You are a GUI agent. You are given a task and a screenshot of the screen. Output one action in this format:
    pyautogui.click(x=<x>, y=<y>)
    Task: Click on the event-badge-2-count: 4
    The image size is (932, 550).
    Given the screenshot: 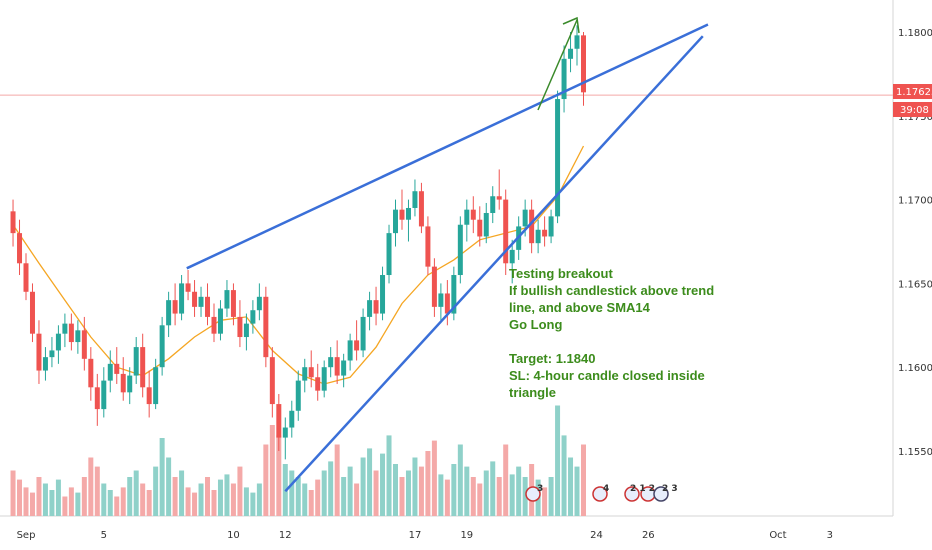 What is the action you would take?
    pyautogui.click(x=606, y=489)
    